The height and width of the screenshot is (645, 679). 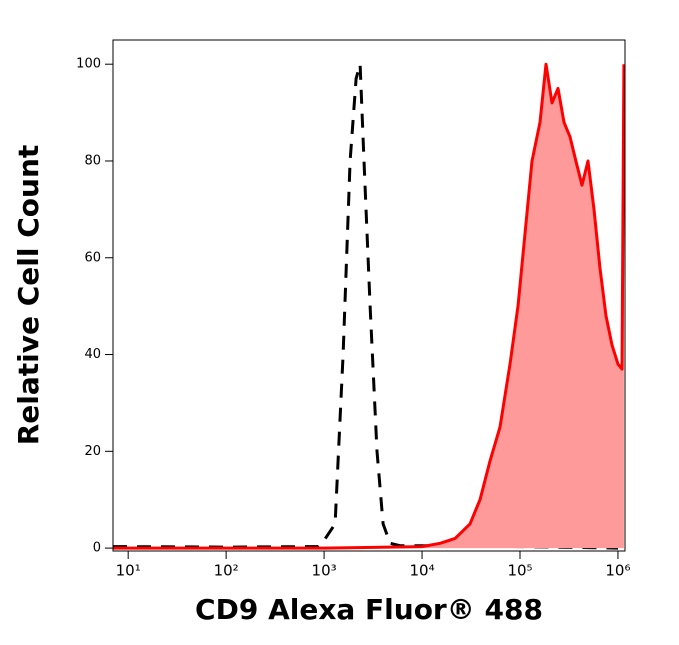 What do you see at coordinates (92, 354) in the screenshot?
I see `y-tick-label: 40` at bounding box center [92, 354].